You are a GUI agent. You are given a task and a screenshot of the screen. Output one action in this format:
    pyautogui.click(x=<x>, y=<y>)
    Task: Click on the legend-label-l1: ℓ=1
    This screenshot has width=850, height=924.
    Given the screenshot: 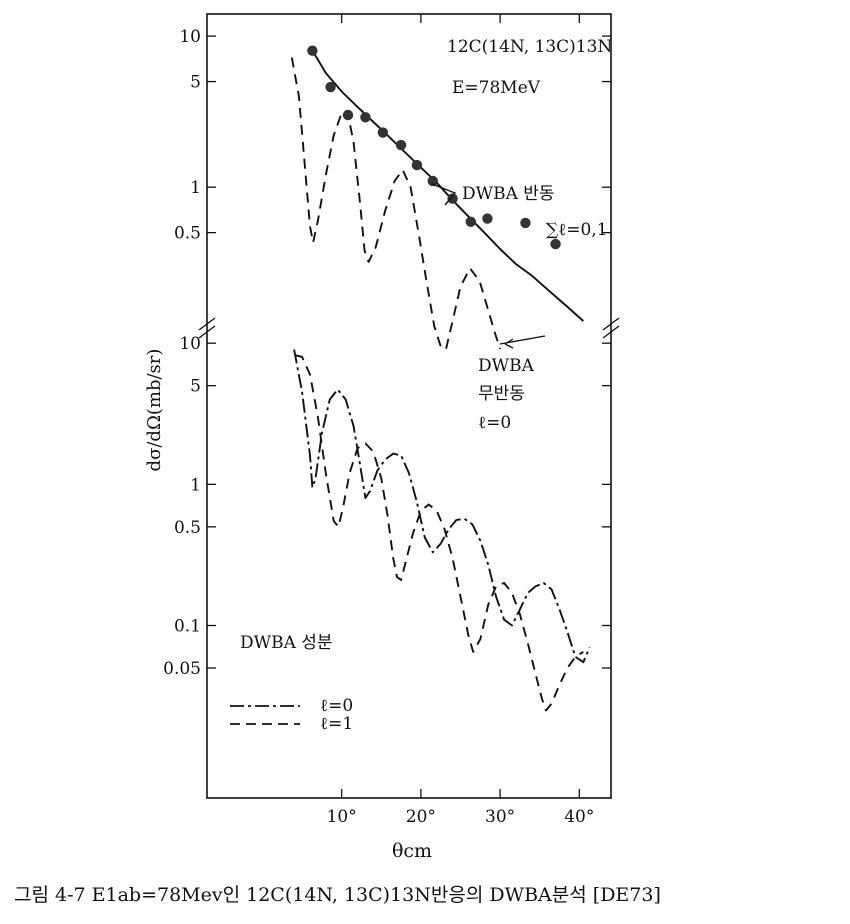 What is the action you would take?
    pyautogui.click(x=336, y=724)
    